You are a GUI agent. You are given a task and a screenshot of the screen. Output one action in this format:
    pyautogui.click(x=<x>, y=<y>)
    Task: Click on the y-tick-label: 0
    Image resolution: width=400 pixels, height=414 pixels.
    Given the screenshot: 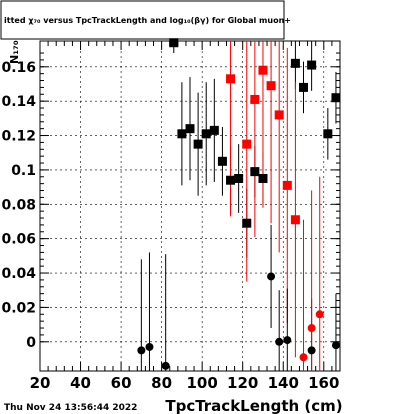 What is the action you would take?
    pyautogui.click(x=31, y=343)
    